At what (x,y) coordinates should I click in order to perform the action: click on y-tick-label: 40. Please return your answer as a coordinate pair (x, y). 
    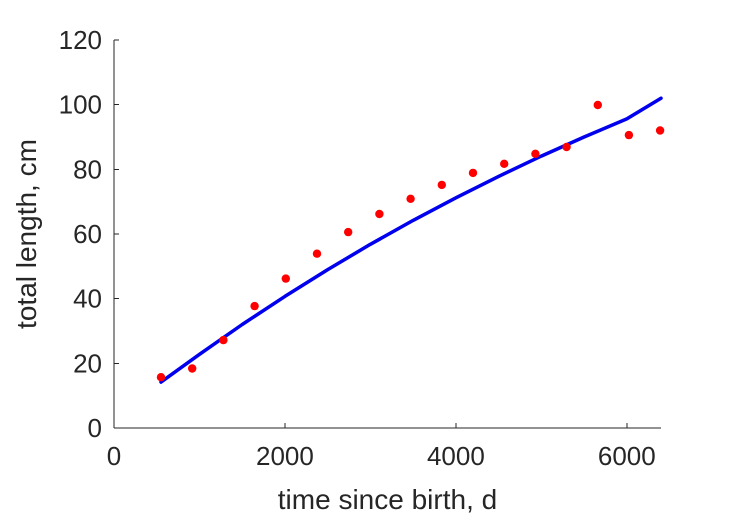
    Looking at the image, I should click on (87, 299).